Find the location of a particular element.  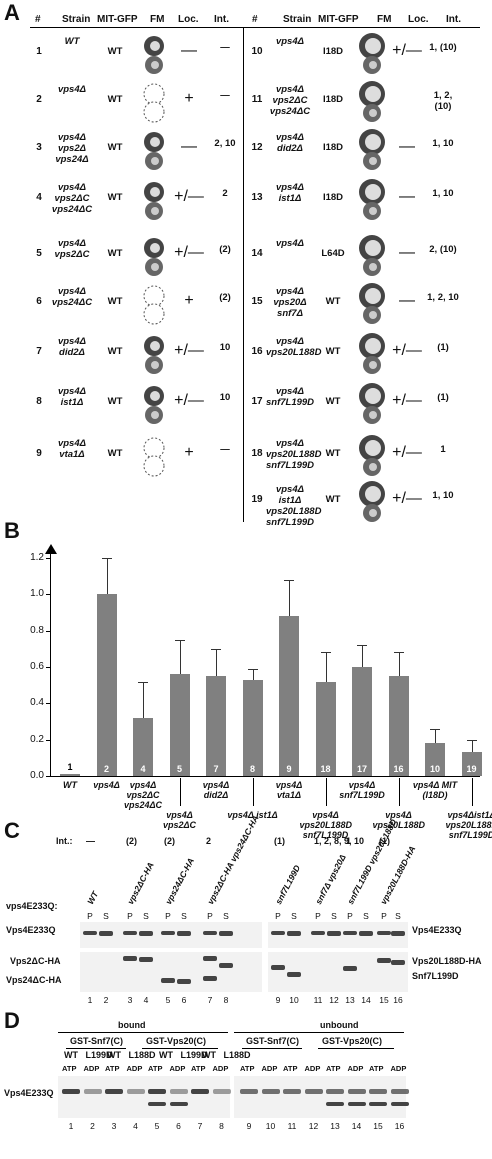

lane-number: 9 is located at coordinates (249, 1126).